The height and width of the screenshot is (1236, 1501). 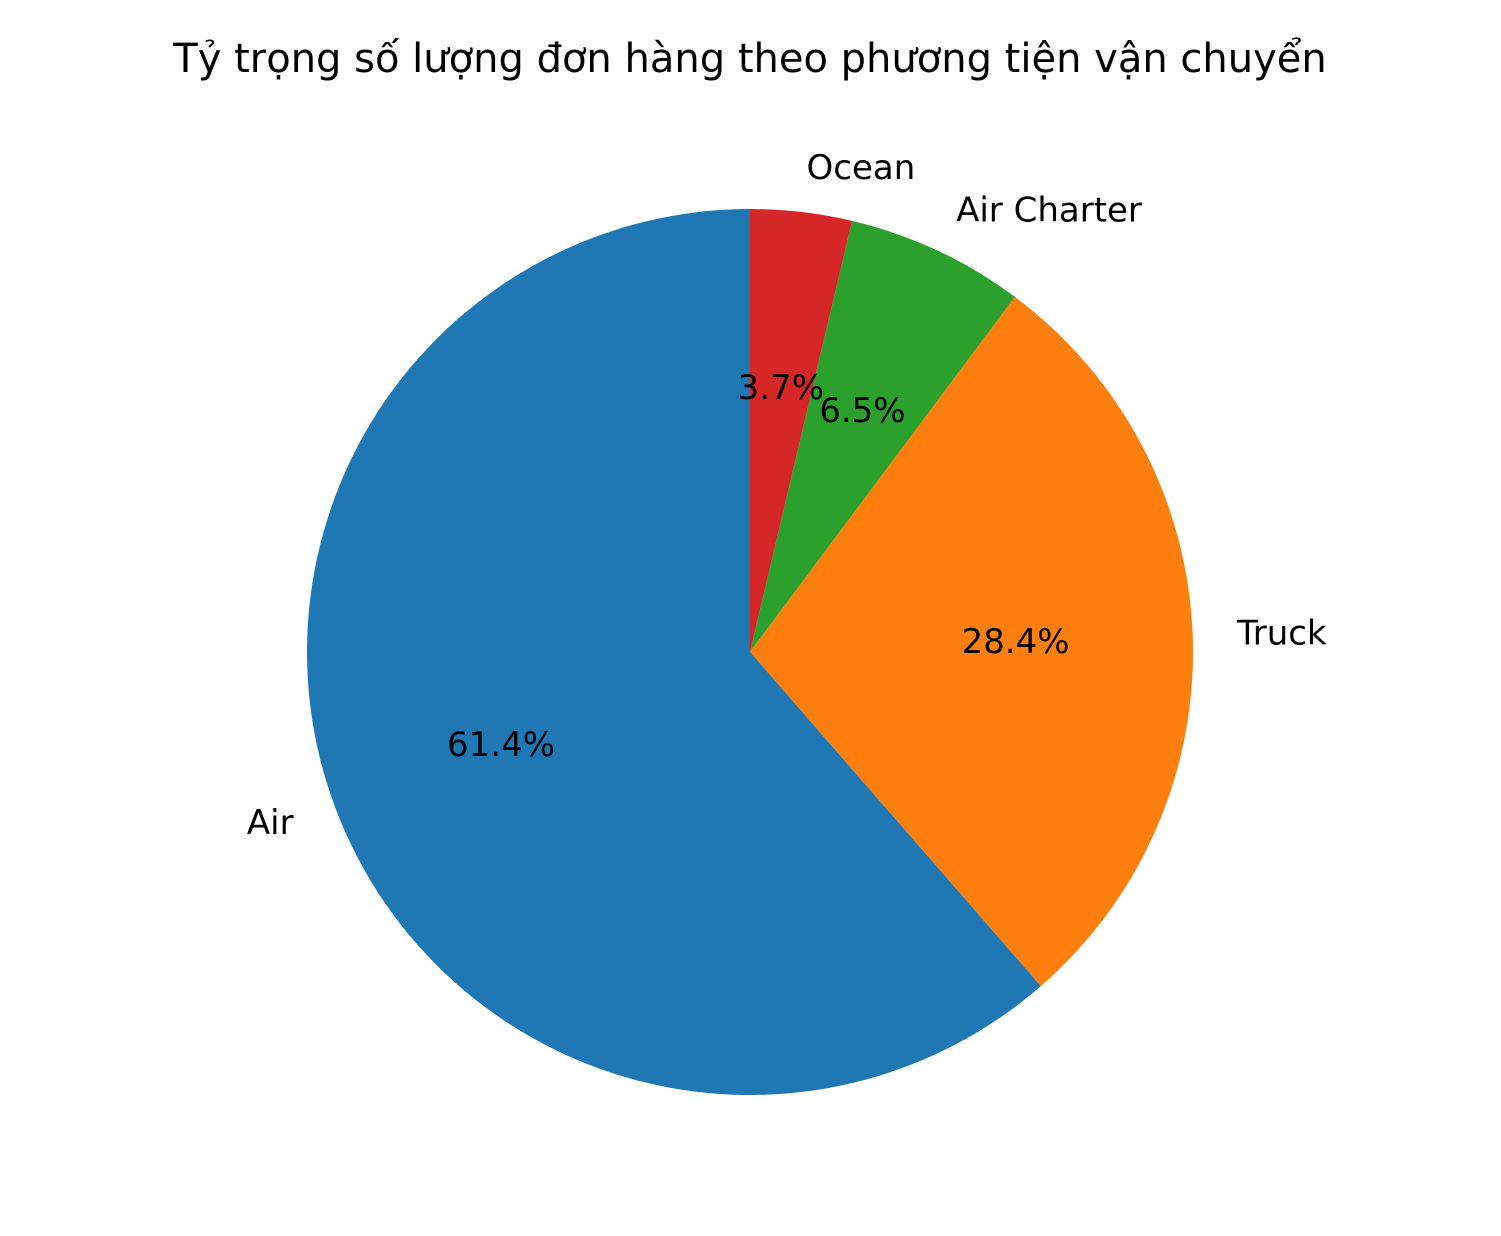 What do you see at coordinates (861, 168) in the screenshot?
I see `slice-label-ocean: Ocean` at bounding box center [861, 168].